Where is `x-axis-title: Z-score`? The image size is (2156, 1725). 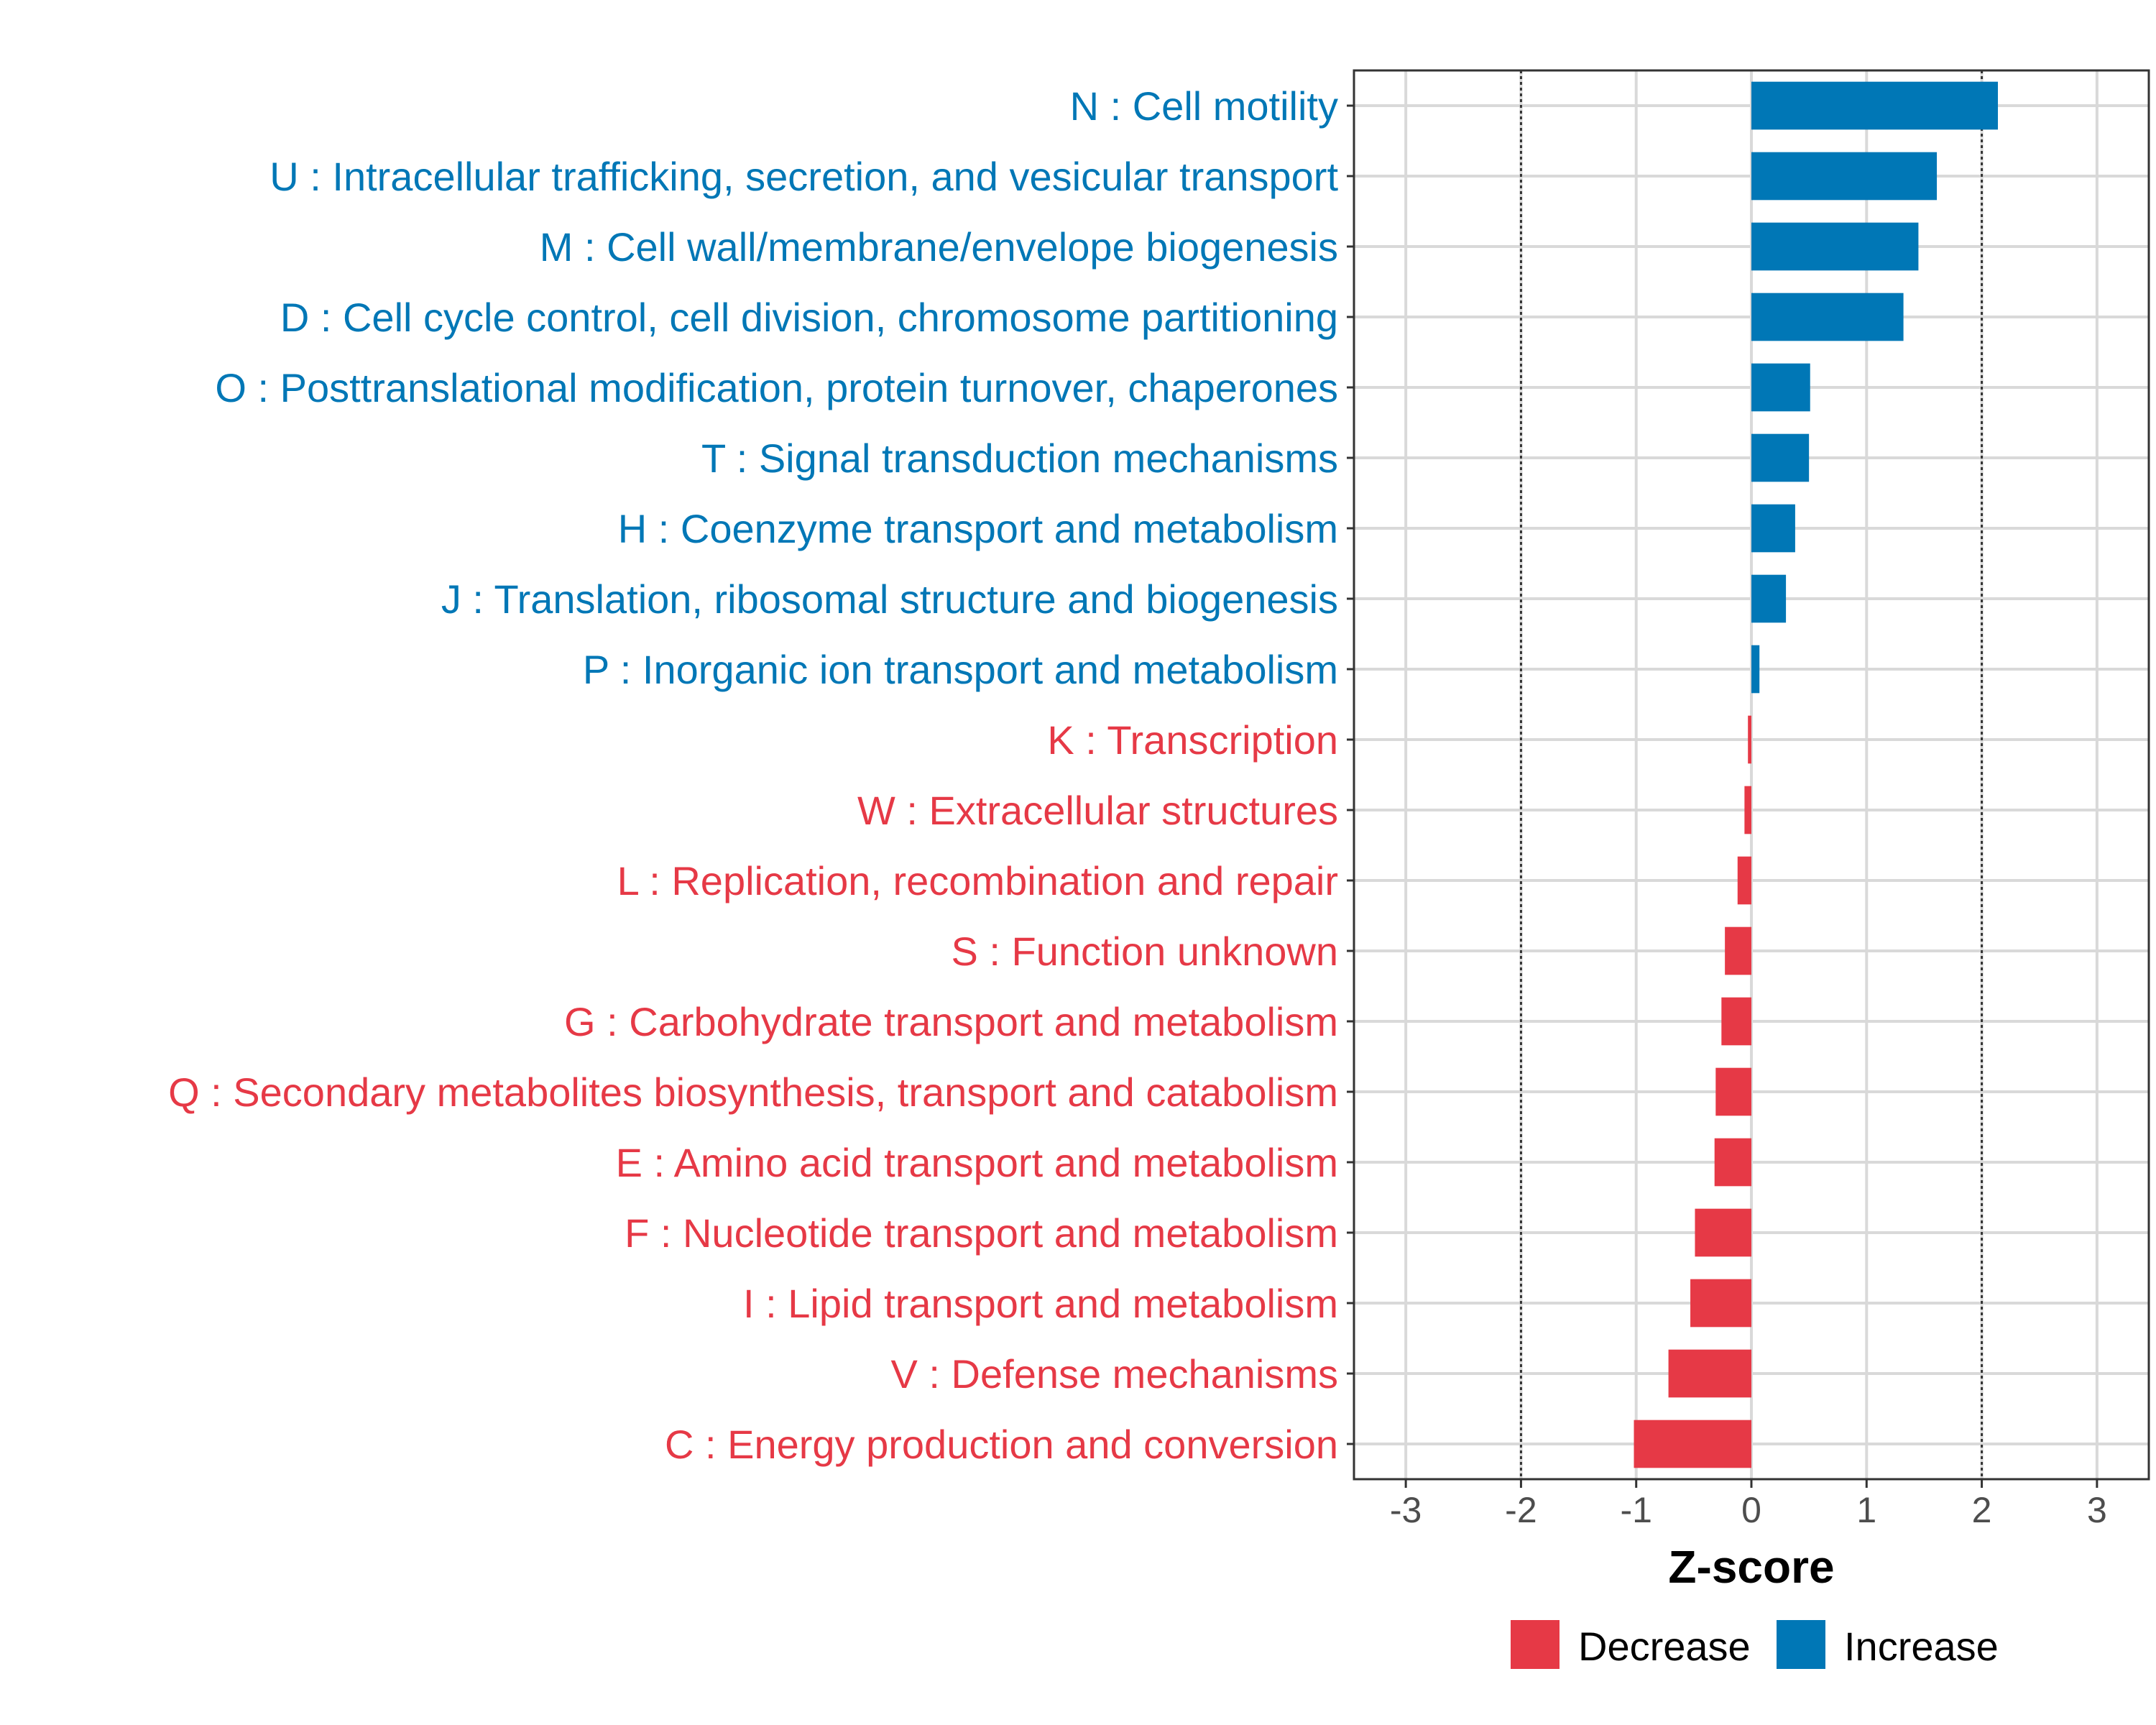 x-axis-title: Z-score is located at coordinates (1751, 1567).